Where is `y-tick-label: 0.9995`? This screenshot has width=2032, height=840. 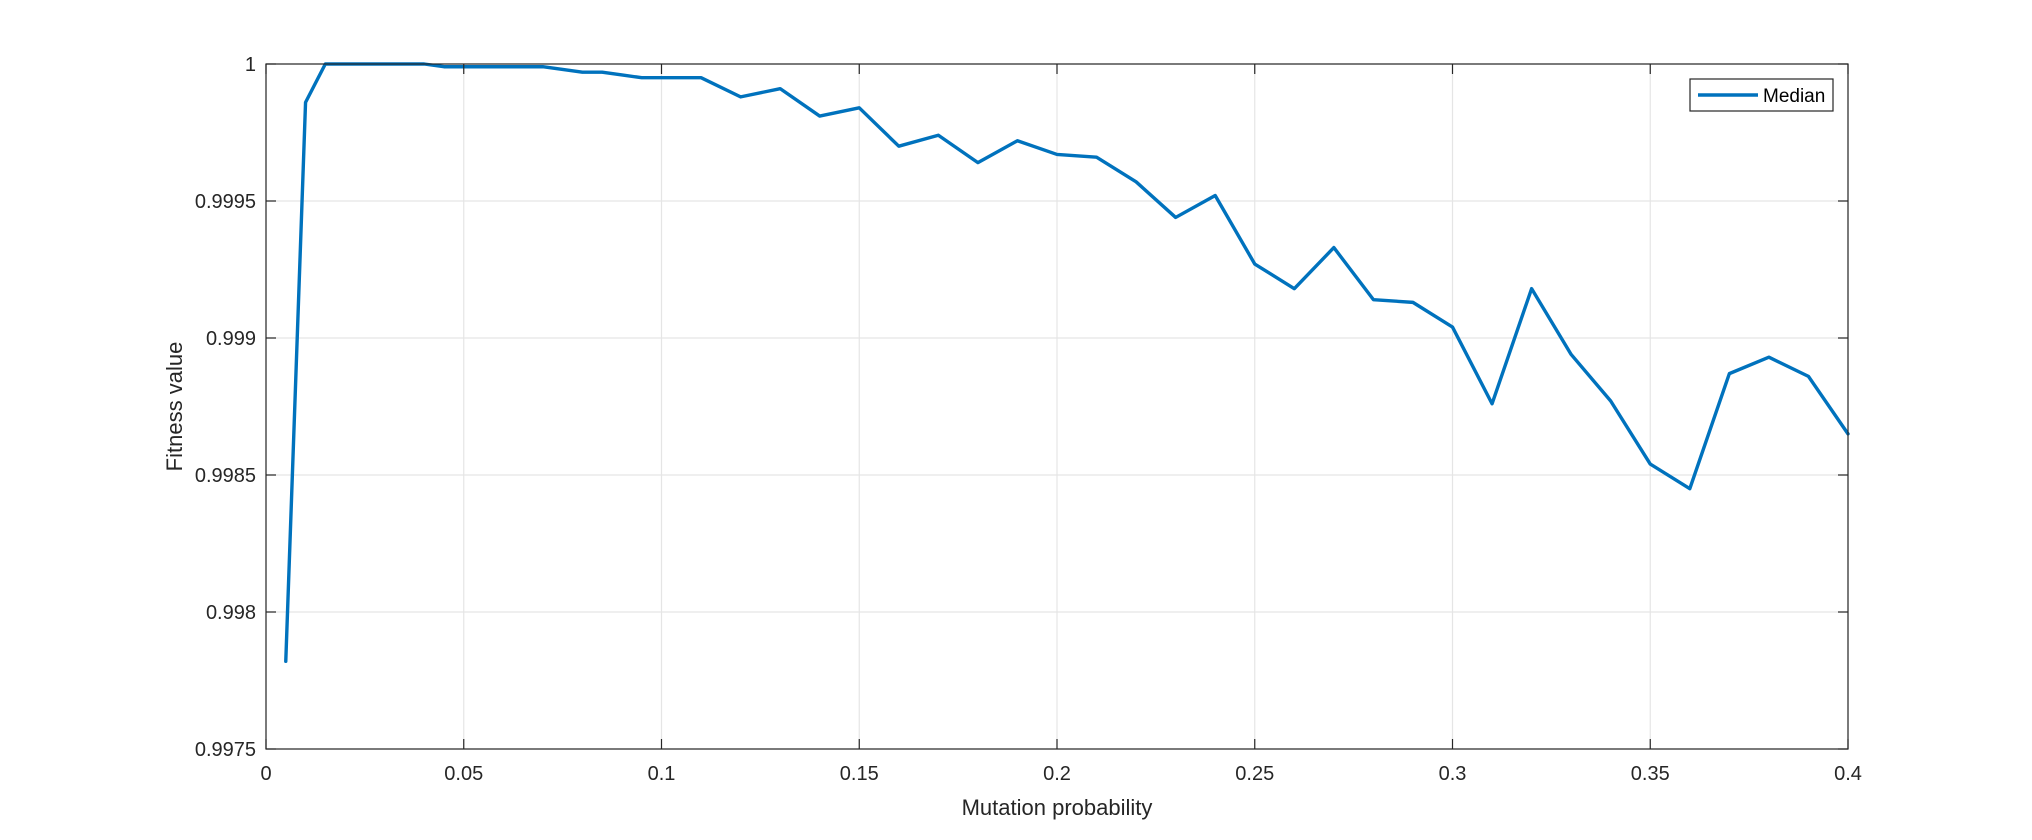
y-tick-label: 0.9995 is located at coordinates (225, 202).